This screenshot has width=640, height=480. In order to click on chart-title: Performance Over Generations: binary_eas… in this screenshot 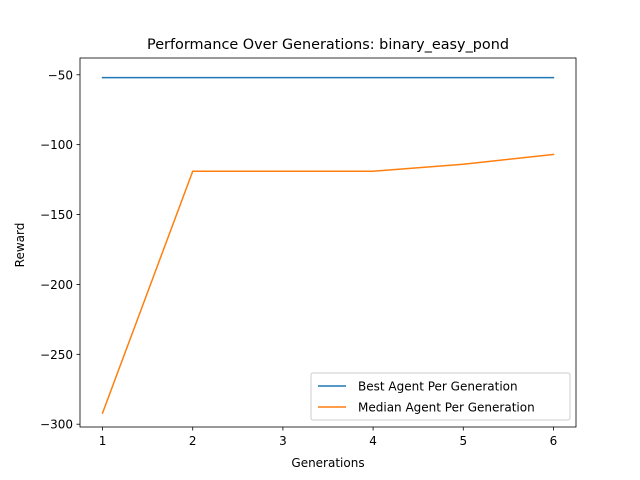, I will do `click(328, 45)`.